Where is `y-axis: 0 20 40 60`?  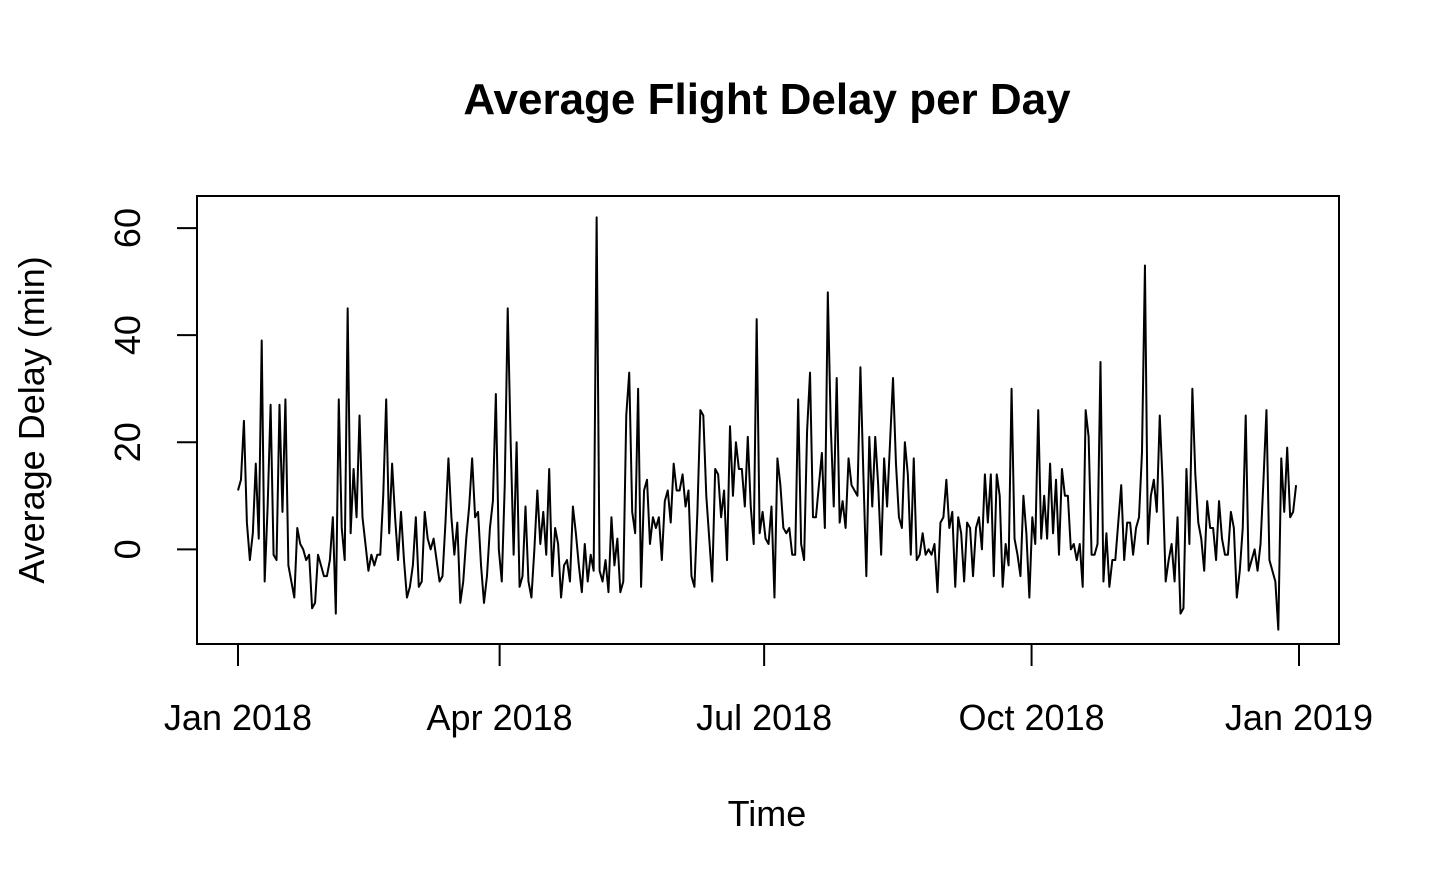 y-axis: 0 20 40 60 is located at coordinates (152, 383).